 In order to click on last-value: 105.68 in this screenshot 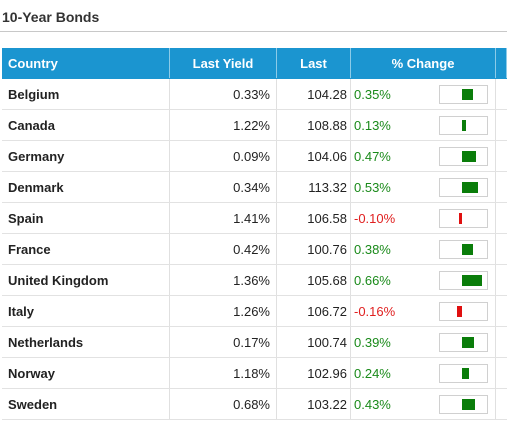, I will do `click(314, 280)`.